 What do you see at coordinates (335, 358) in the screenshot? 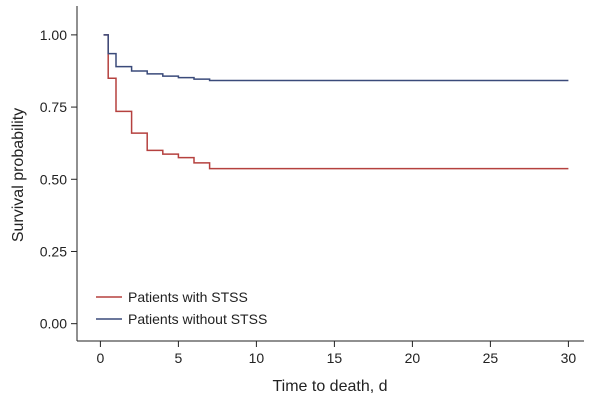
I see `x-tick-label: 15` at bounding box center [335, 358].